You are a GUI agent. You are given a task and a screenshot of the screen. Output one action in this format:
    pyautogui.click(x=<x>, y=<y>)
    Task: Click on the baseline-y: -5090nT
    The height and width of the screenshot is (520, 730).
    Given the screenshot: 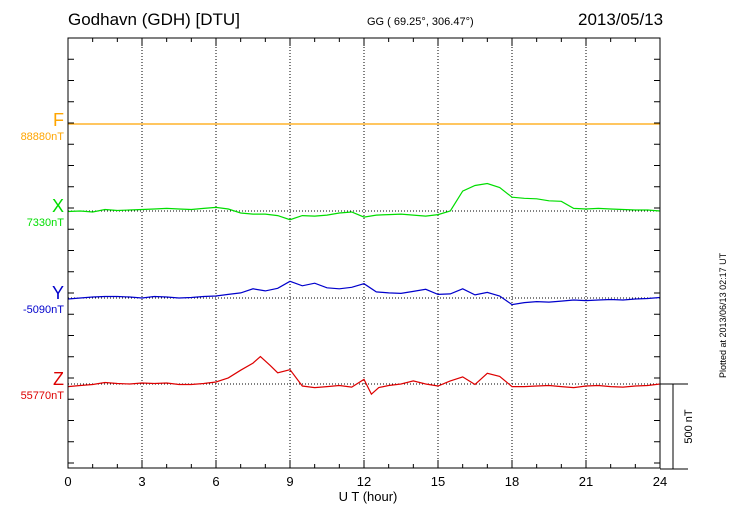 What is the action you would take?
    pyautogui.click(x=43, y=310)
    